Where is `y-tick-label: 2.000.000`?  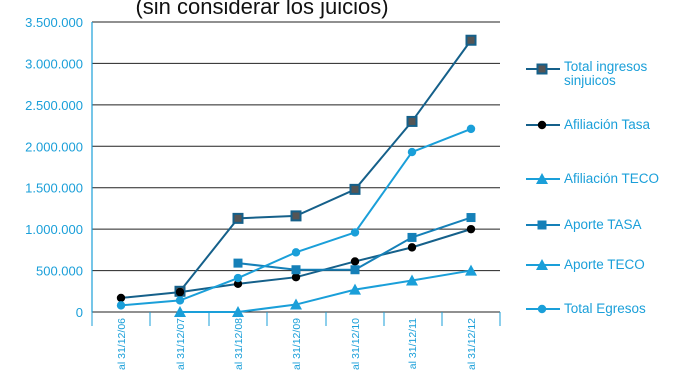
y-tick-label: 2.000.000 is located at coordinates (54, 146).